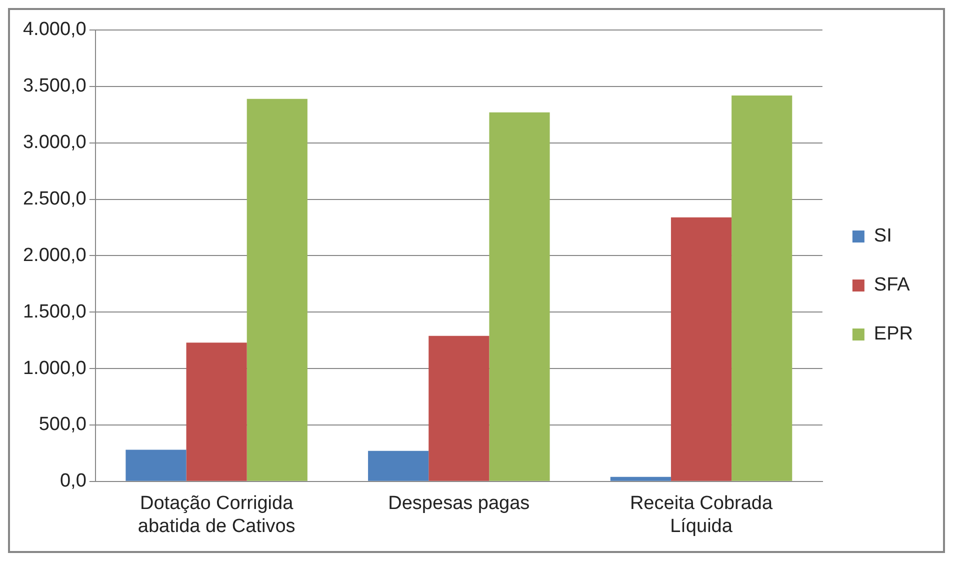 Image resolution: width=957 pixels, height=565 pixels. What do you see at coordinates (54, 255) in the screenshot?
I see `y-tick-label: 2.000,0` at bounding box center [54, 255].